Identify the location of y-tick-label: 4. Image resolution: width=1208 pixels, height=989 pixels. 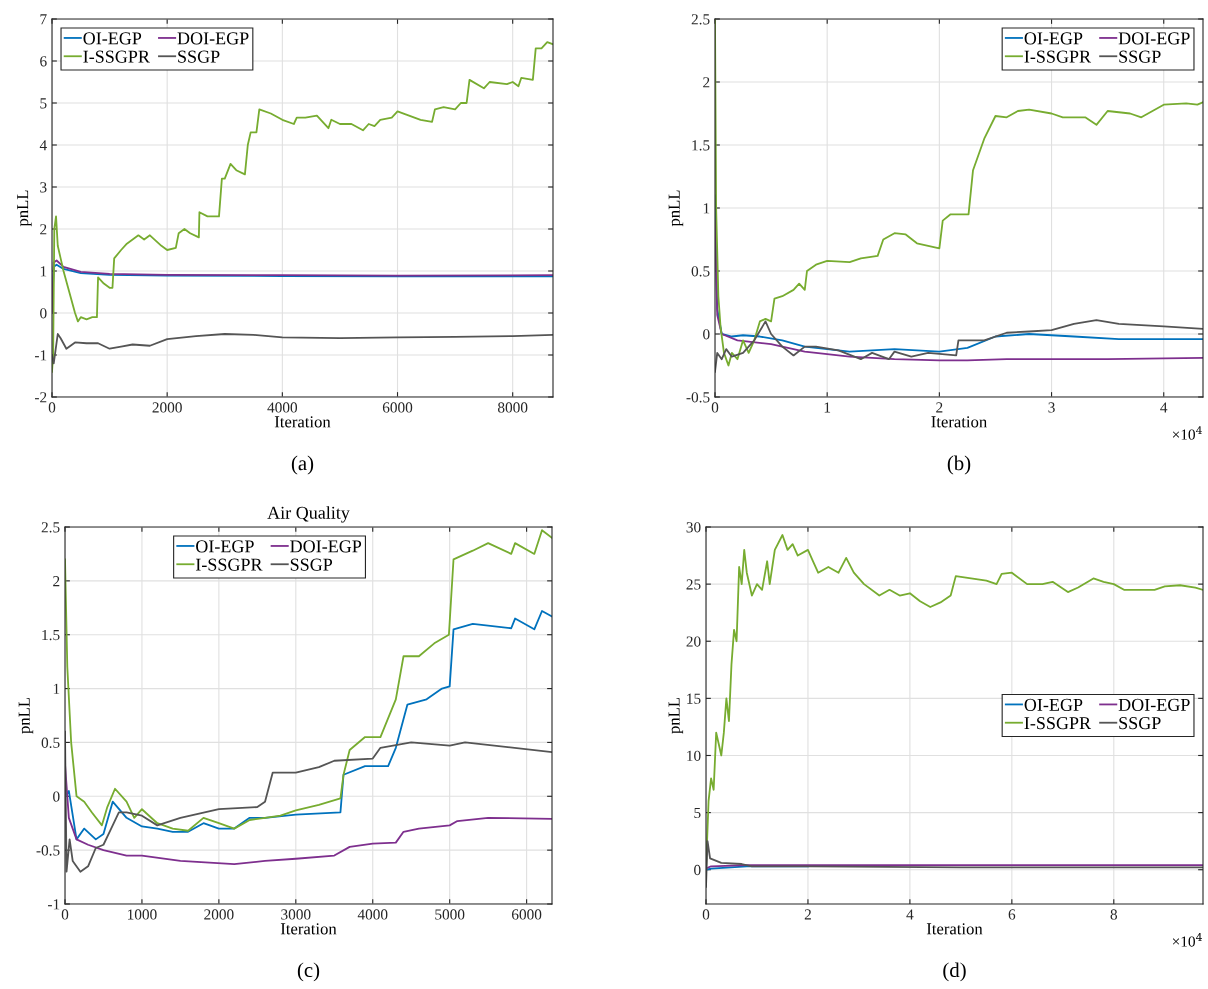
(43, 145).